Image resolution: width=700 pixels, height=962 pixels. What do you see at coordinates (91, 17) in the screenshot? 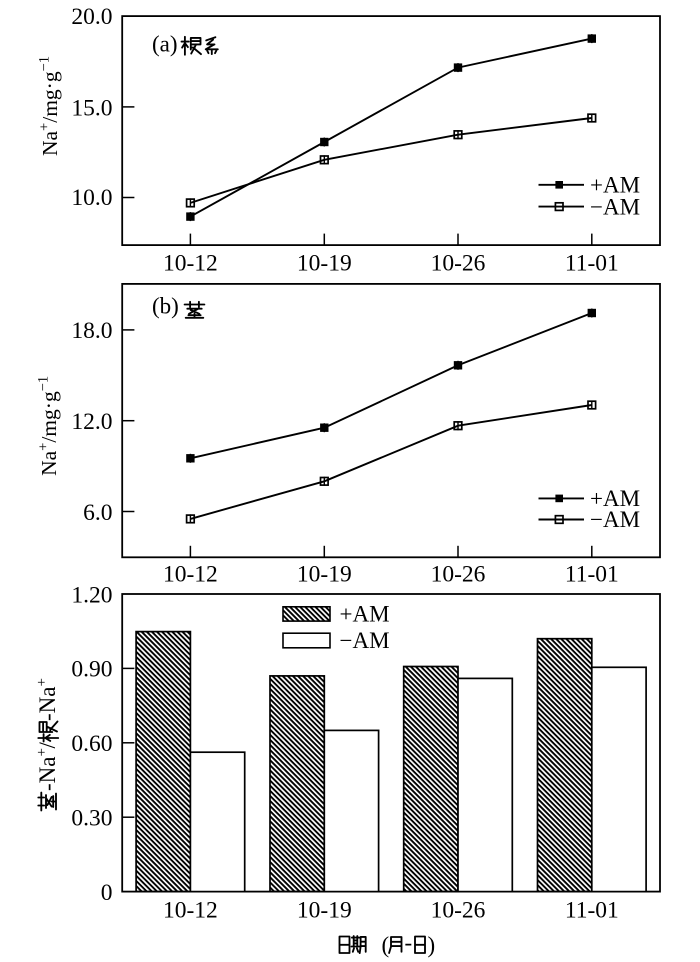
I see `svg-text: 20.0` at bounding box center [91, 17].